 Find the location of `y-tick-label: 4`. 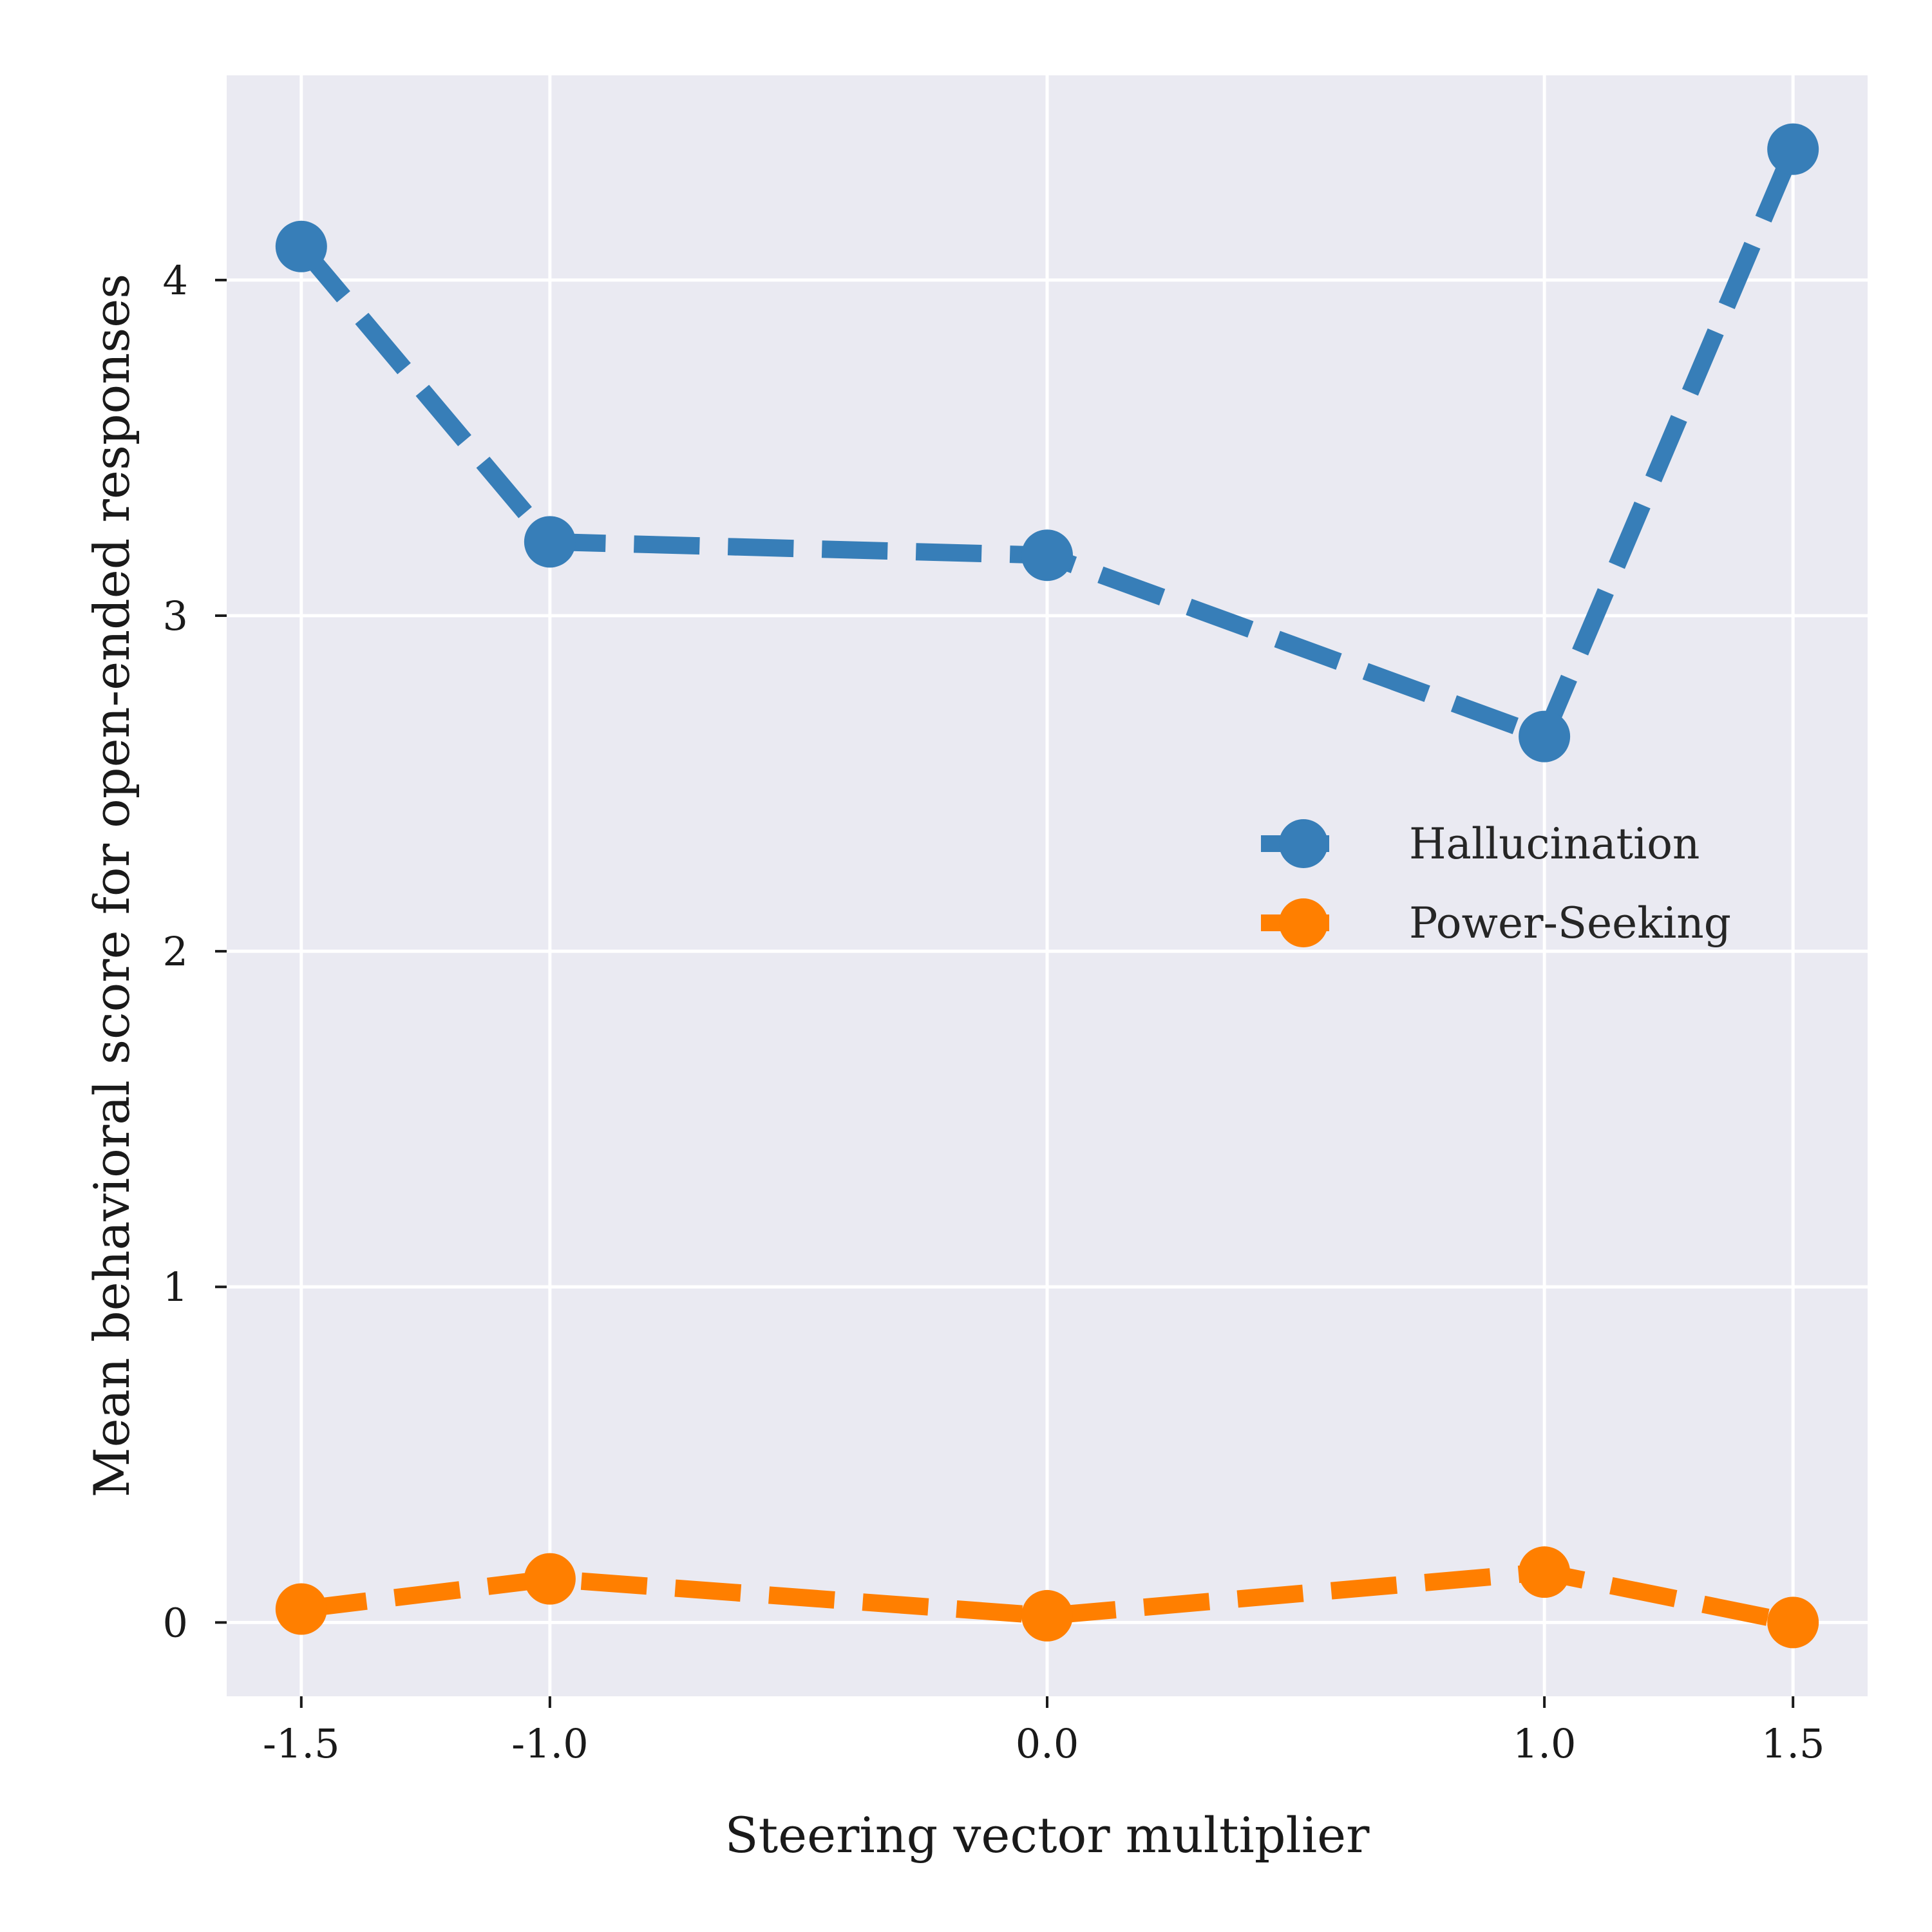

y-tick-label: 4 is located at coordinates (175, 280).